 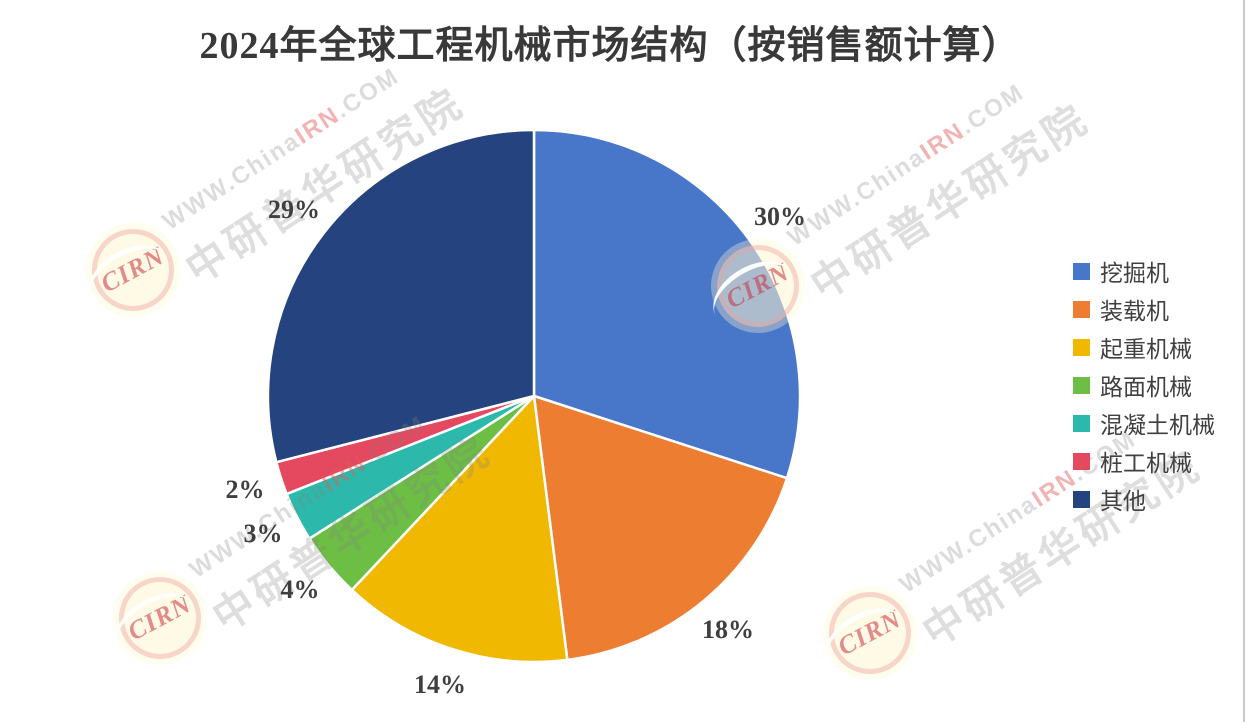 I want to click on legend-label: 其他, so click(x=1123, y=501).